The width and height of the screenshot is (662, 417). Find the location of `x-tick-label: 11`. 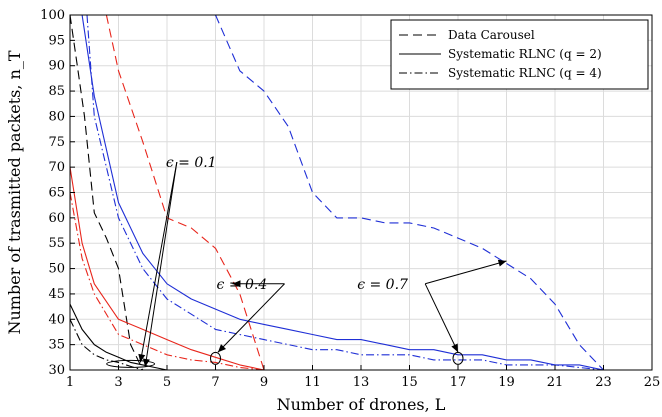

x-tick-label: 11 is located at coordinates (312, 382).